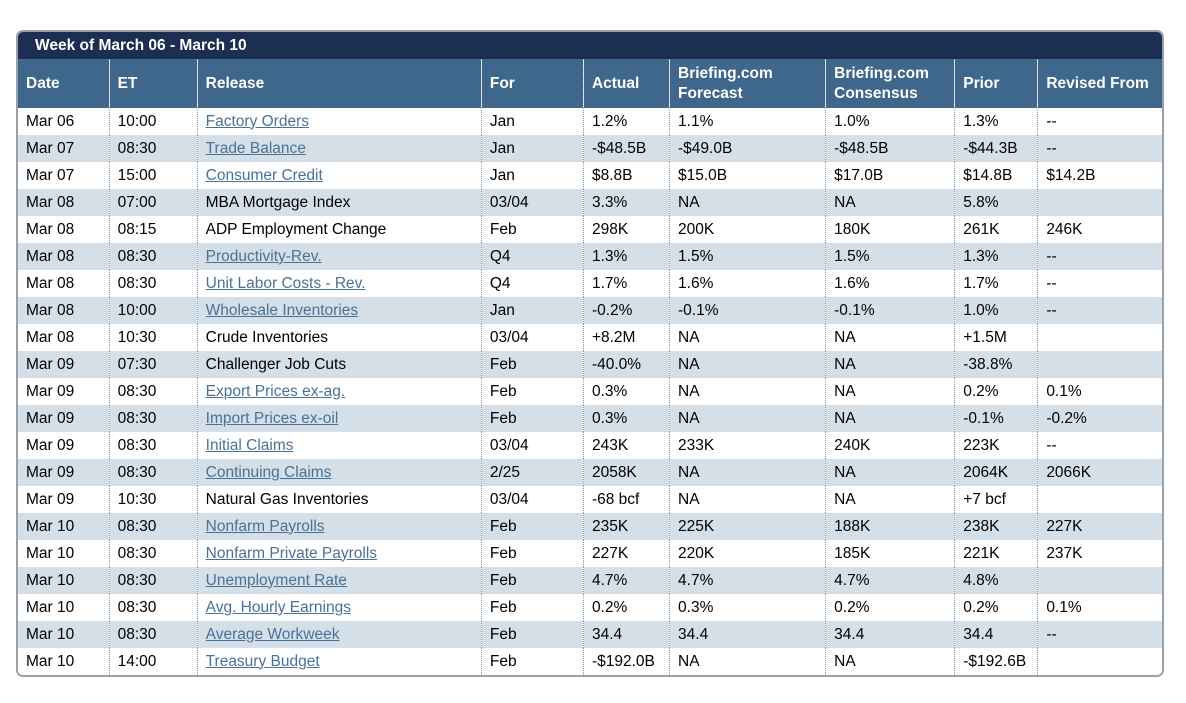 Image resolution: width=1186 pixels, height=703 pixels. I want to click on cell-date: Mar 06, so click(64, 121).